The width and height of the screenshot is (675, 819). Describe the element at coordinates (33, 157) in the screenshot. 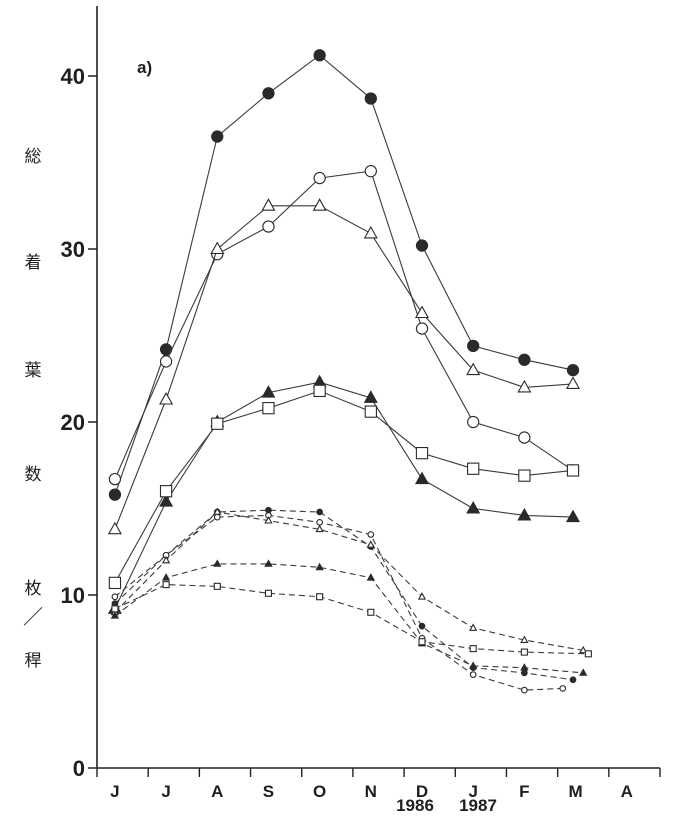

I see `y-axis-label-char: 総` at that location.